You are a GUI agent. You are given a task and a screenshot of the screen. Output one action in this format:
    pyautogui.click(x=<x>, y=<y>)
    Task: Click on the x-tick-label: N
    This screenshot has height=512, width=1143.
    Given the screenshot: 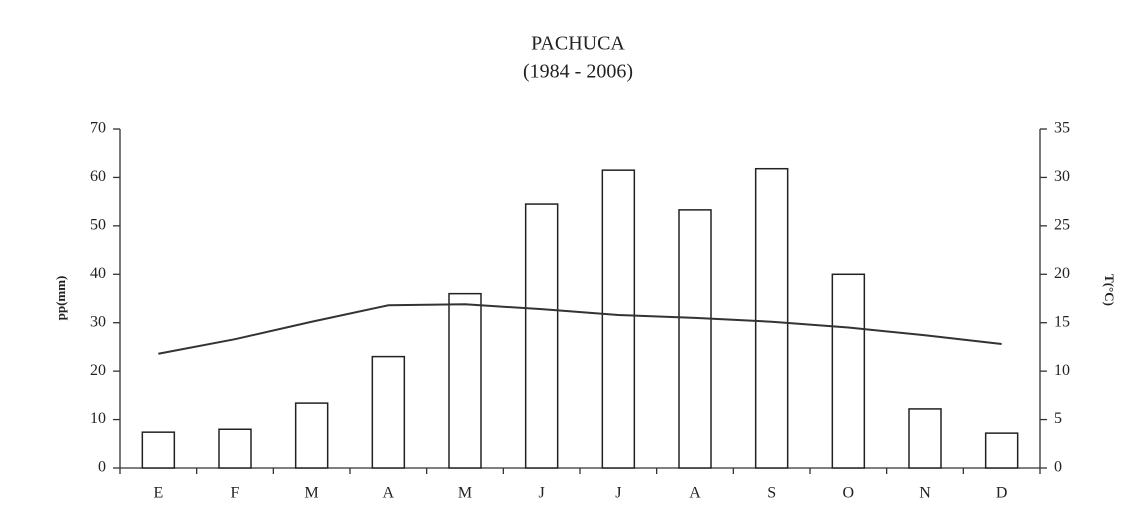 What is the action you would take?
    pyautogui.click(x=925, y=493)
    